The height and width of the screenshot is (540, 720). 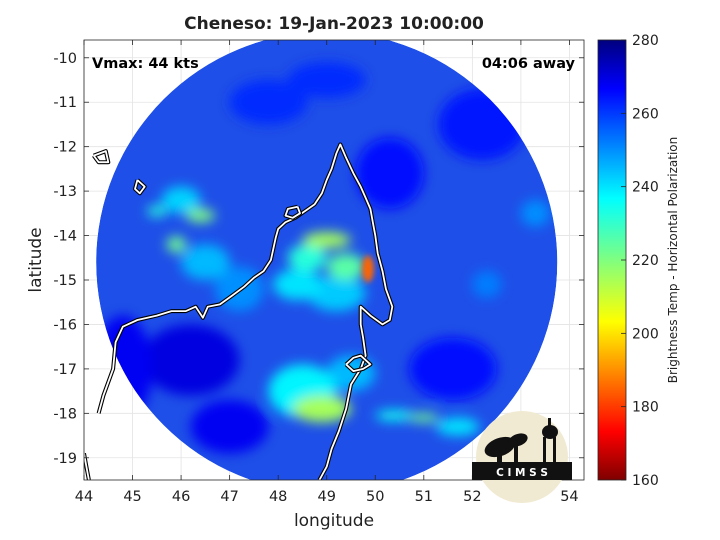 I want to click on colorbar-tick-label: 180, so click(x=645, y=408).